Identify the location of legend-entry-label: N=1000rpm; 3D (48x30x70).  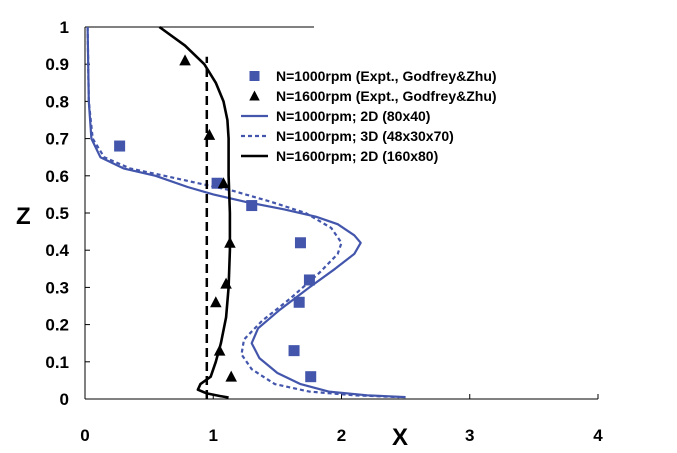
(365, 136).